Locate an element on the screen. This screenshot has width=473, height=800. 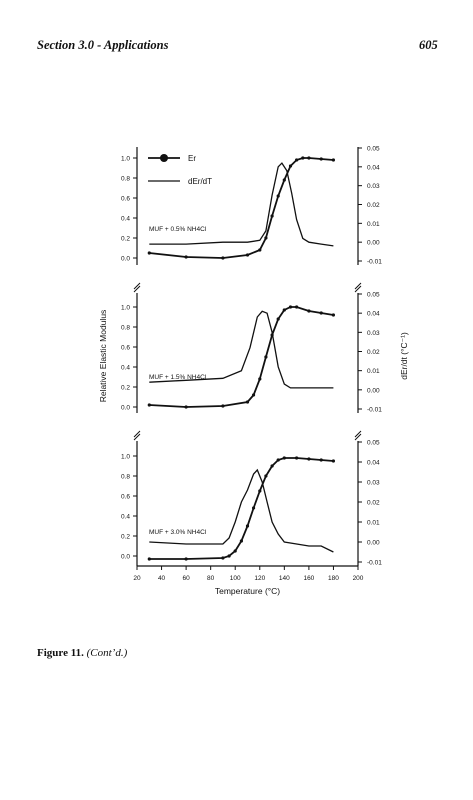
figure-caption: Figure 11. (Cont’d.) is located at coordinates (82, 653).